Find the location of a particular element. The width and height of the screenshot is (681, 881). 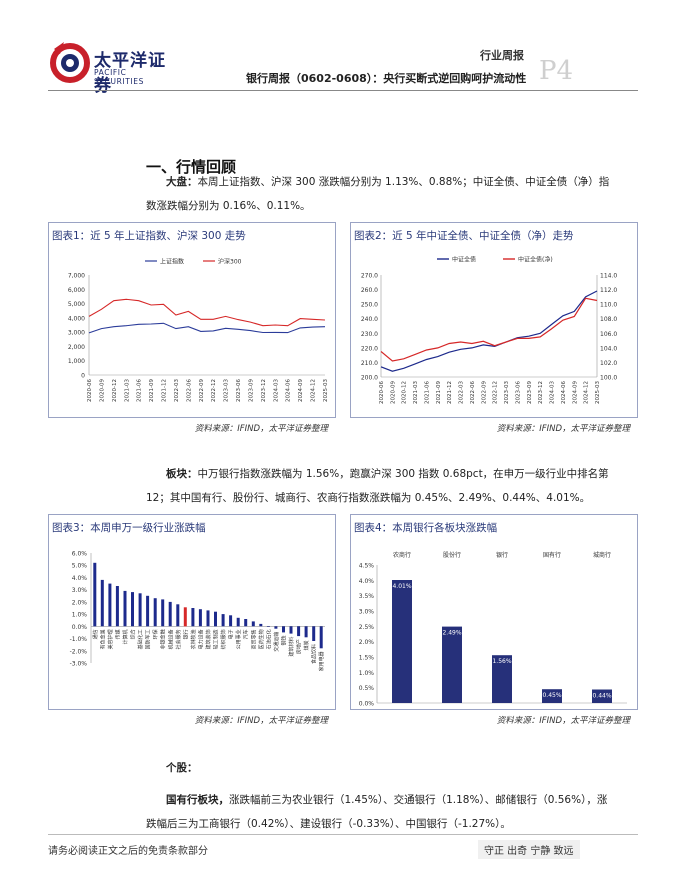

figure-2-source: 资料来源：IFIND，太平洋证券整理 is located at coordinates (563, 429).